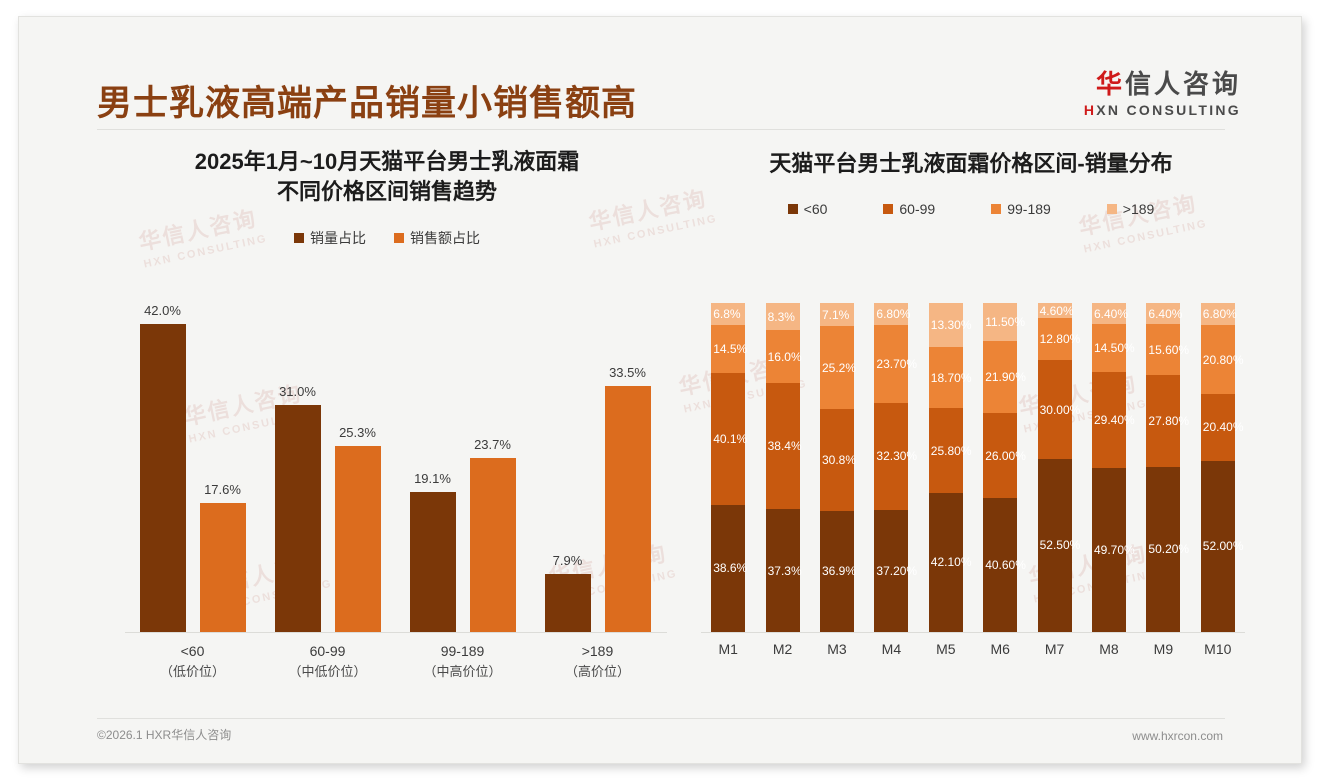 The width and height of the screenshot is (1340, 780). I want to click on right-chart-legend: <60 60-99 99-189 >189, so click(971, 209).